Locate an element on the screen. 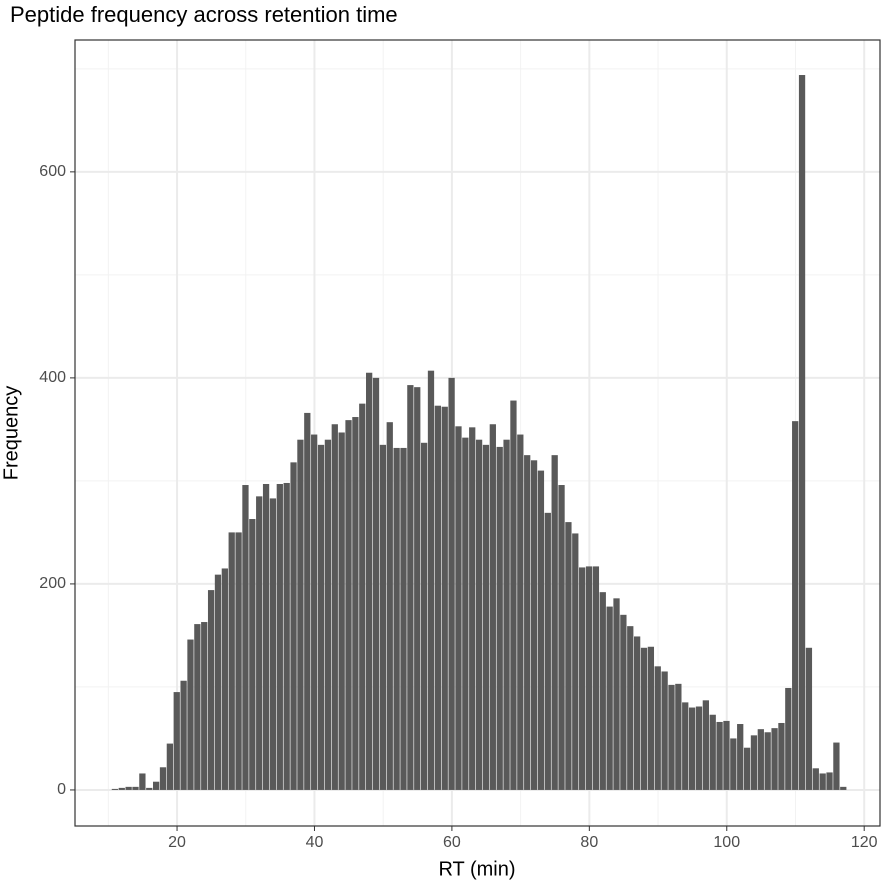  y-tick-label: 0 is located at coordinates (61, 789).